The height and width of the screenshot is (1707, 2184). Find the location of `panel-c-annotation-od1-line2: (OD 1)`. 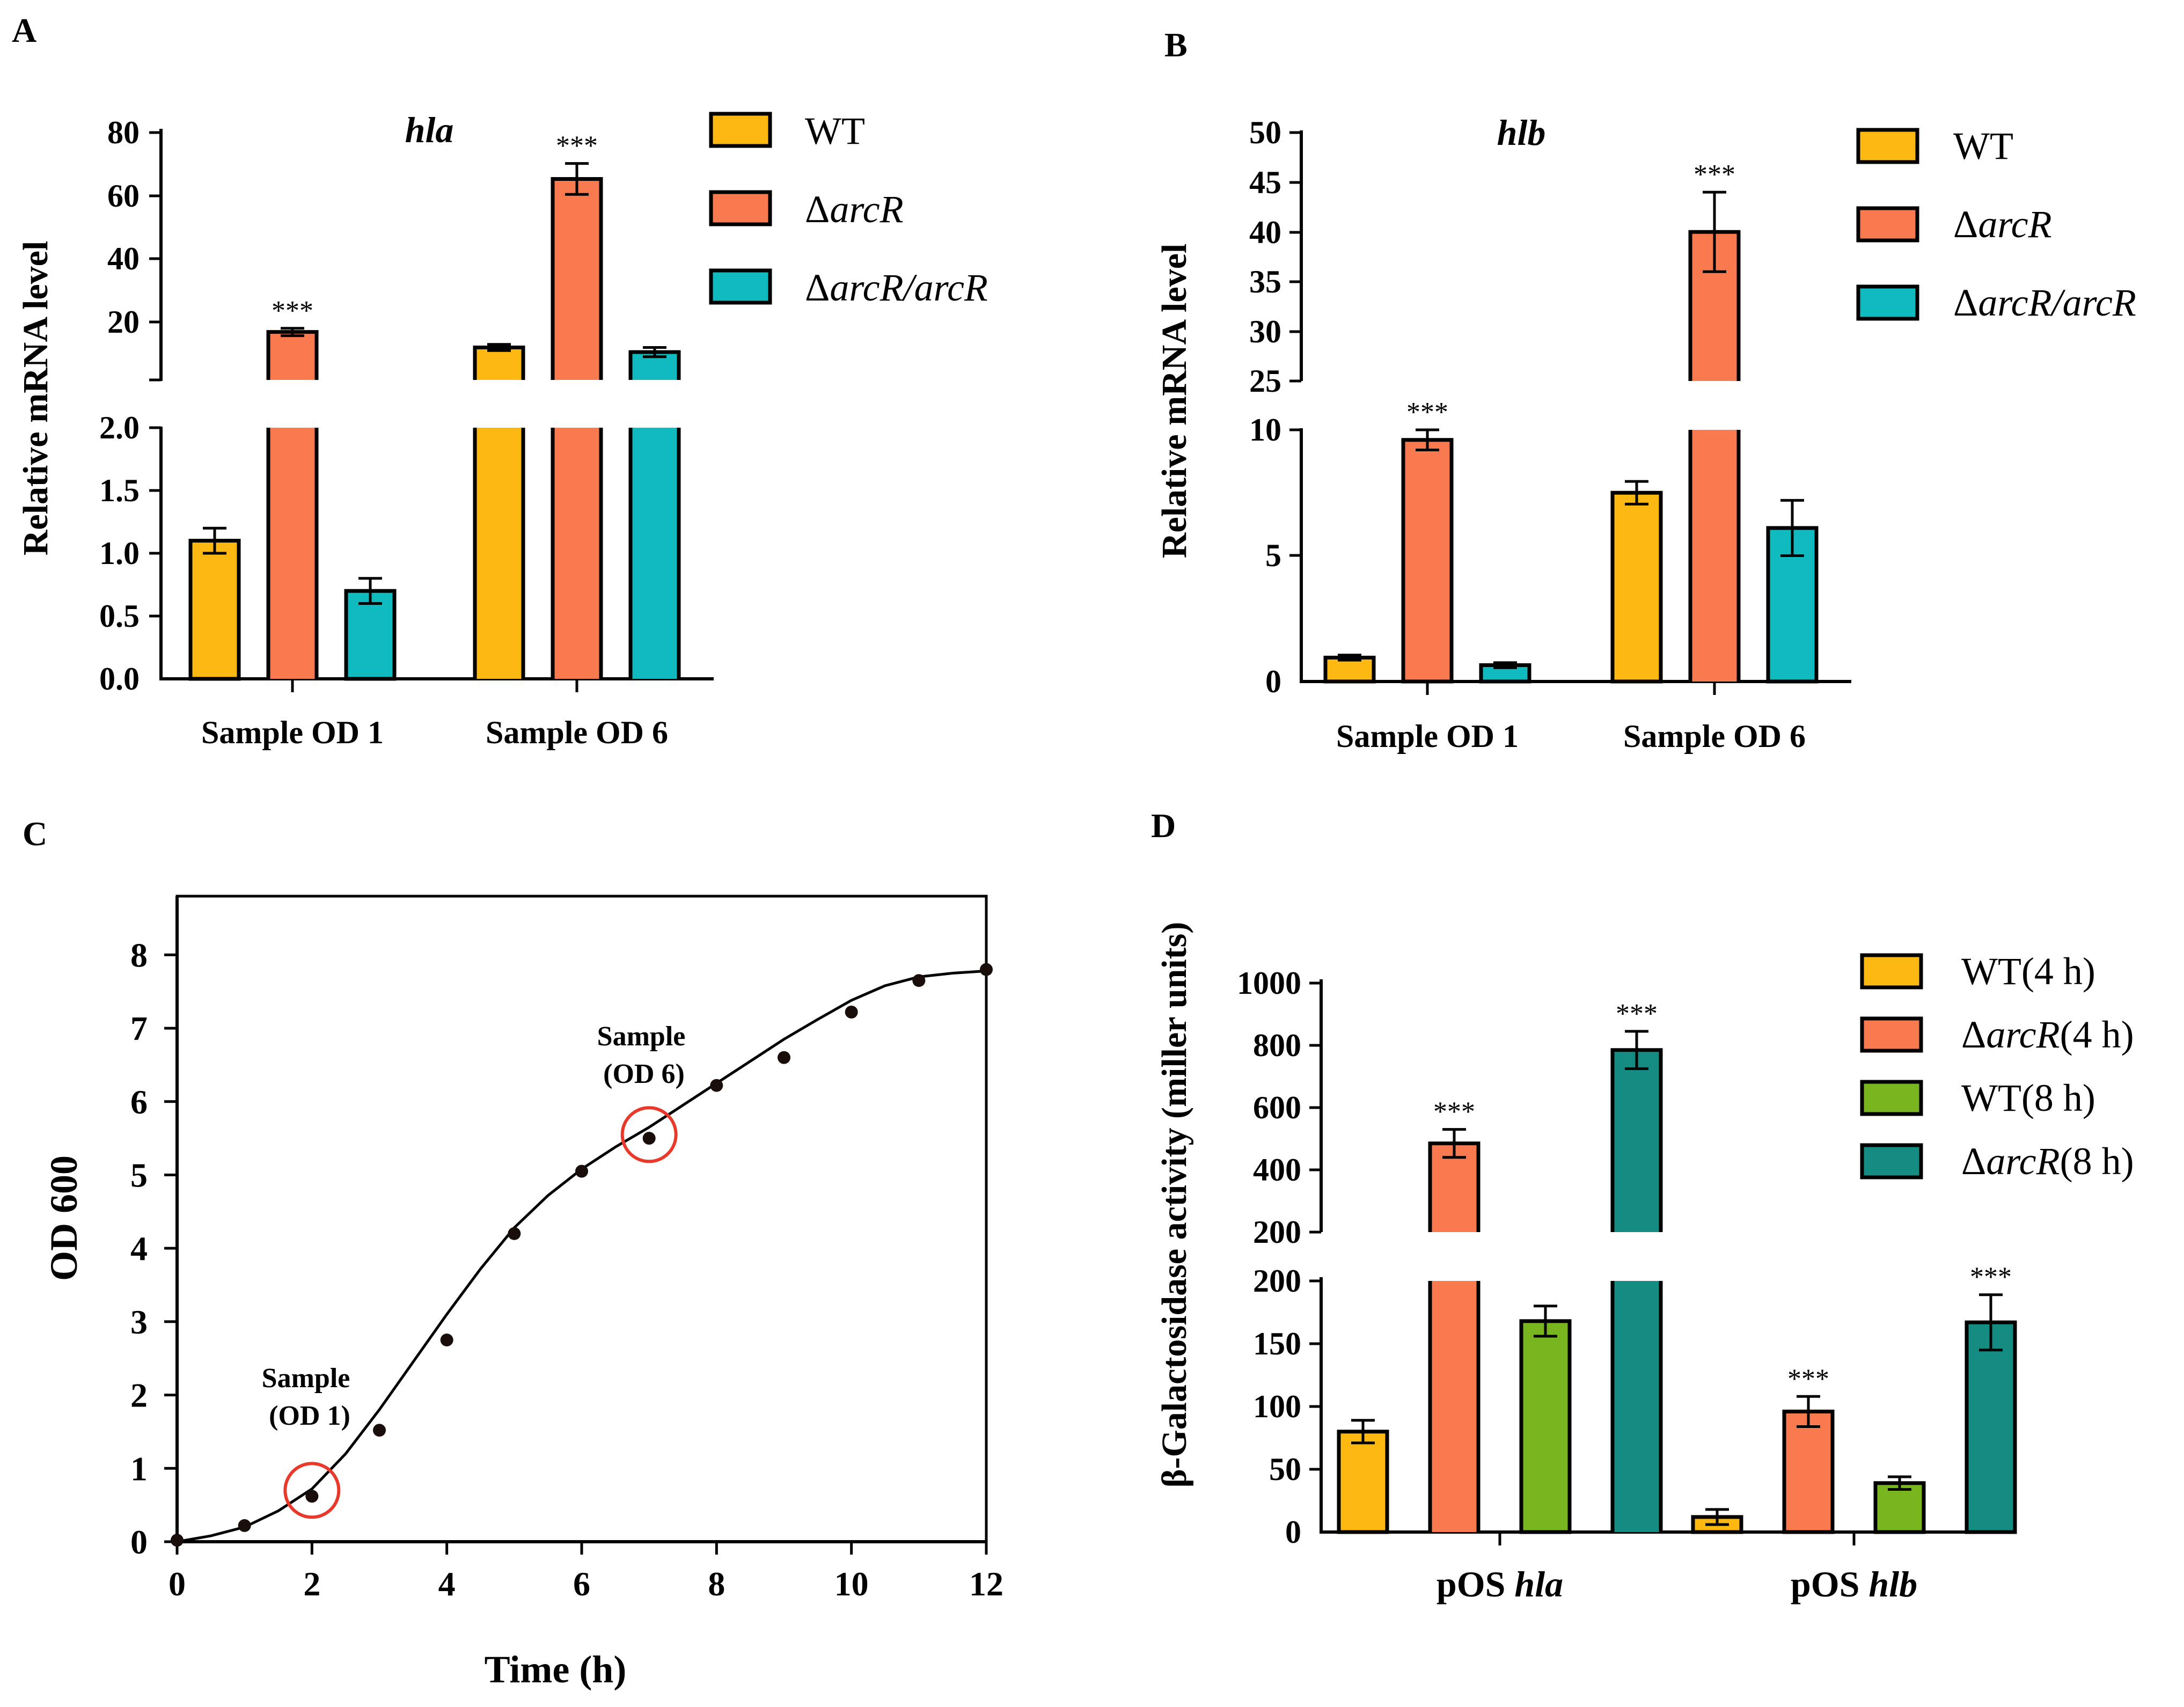

panel-c-annotation-od1-line2: (OD 1) is located at coordinates (310, 1416).